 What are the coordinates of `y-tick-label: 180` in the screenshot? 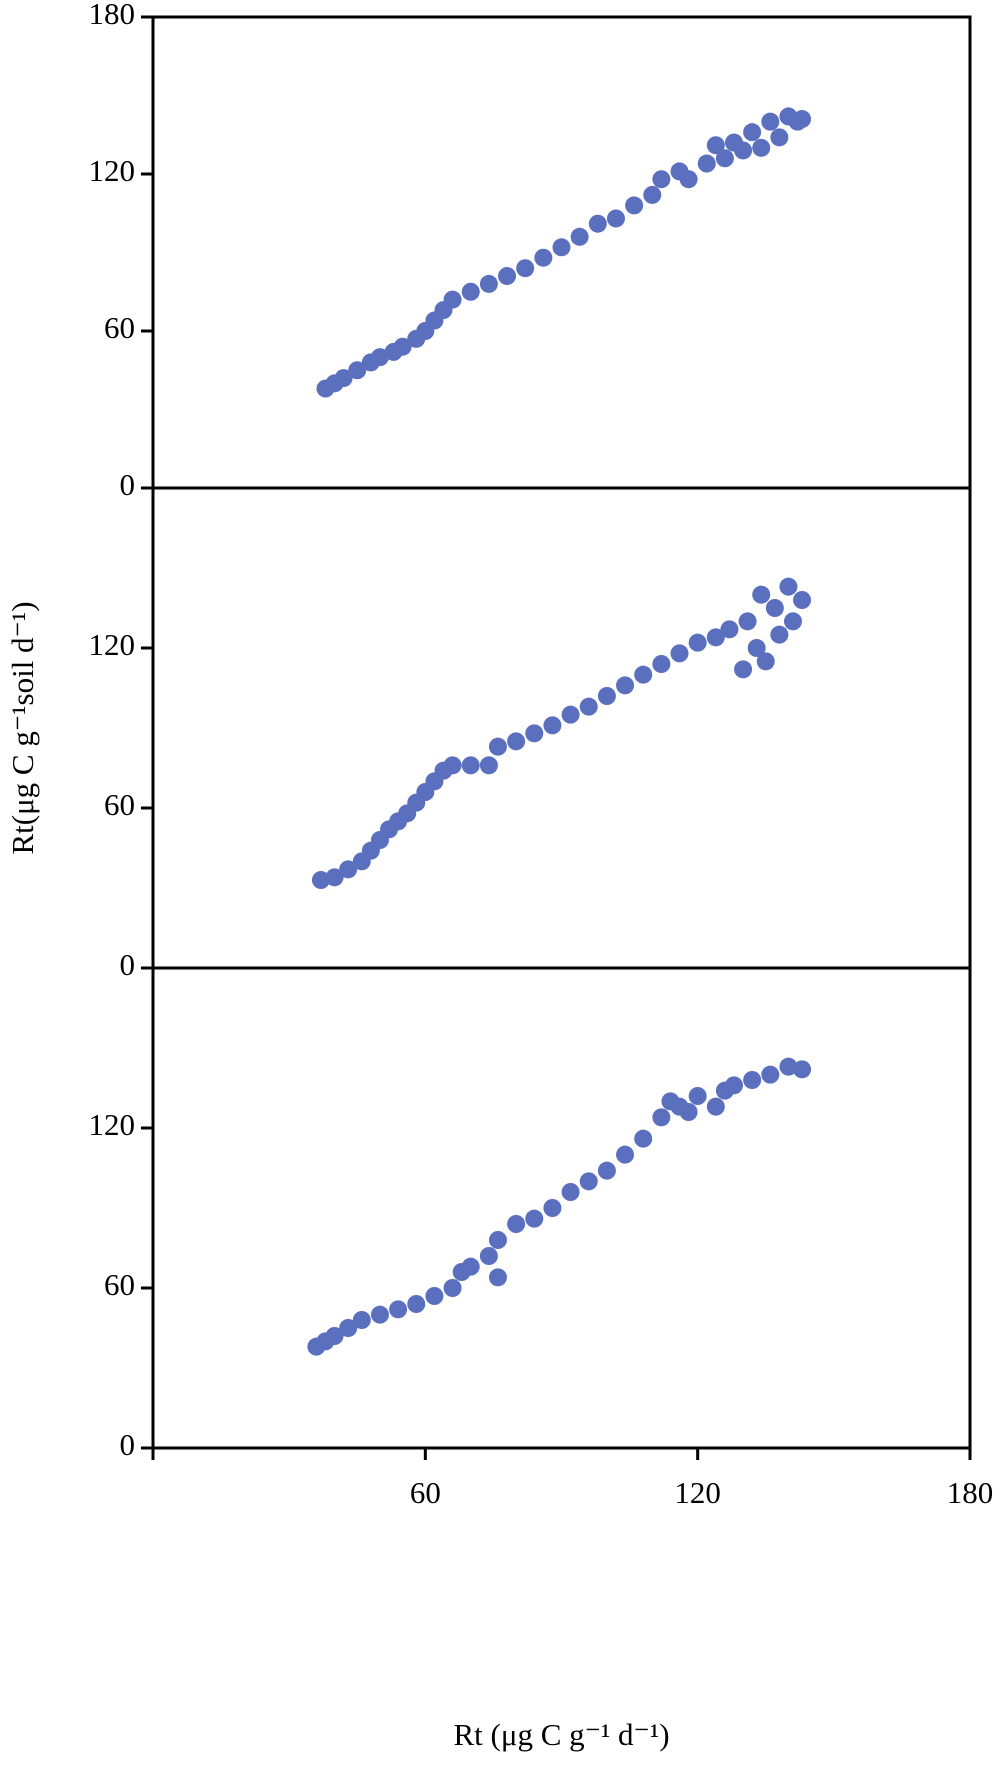 It's located at (112, 15).